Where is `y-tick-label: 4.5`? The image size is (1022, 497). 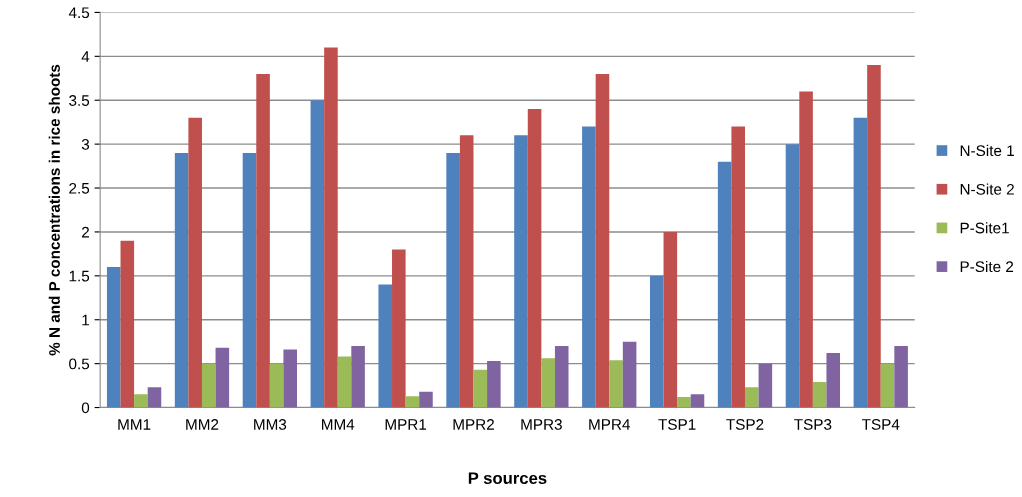 y-tick-label: 4.5 is located at coordinates (79, 13).